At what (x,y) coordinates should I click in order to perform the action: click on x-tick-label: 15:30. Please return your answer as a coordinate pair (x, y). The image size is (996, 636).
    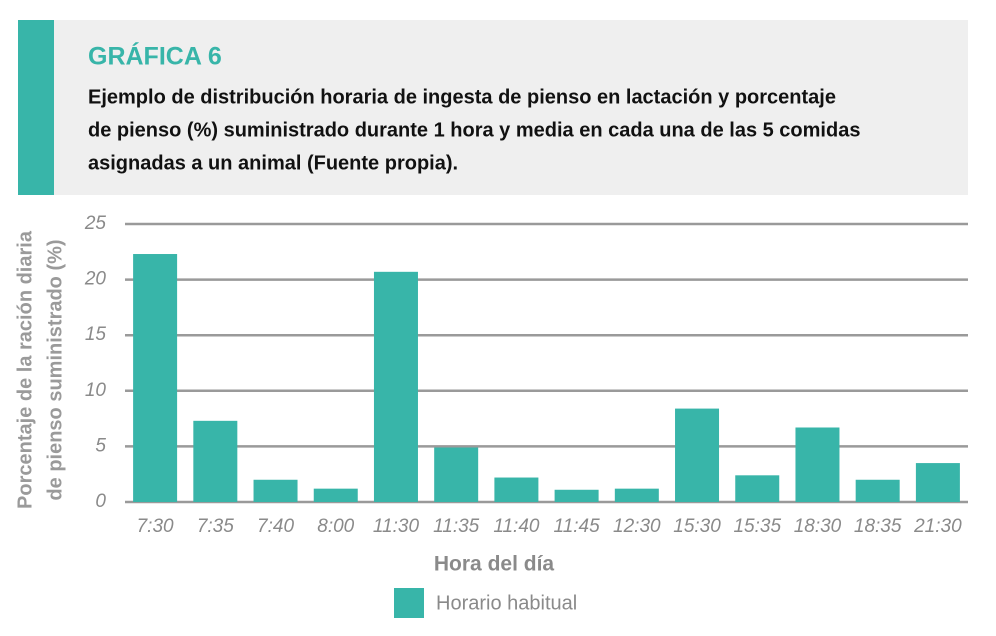
    Looking at the image, I should click on (697, 526).